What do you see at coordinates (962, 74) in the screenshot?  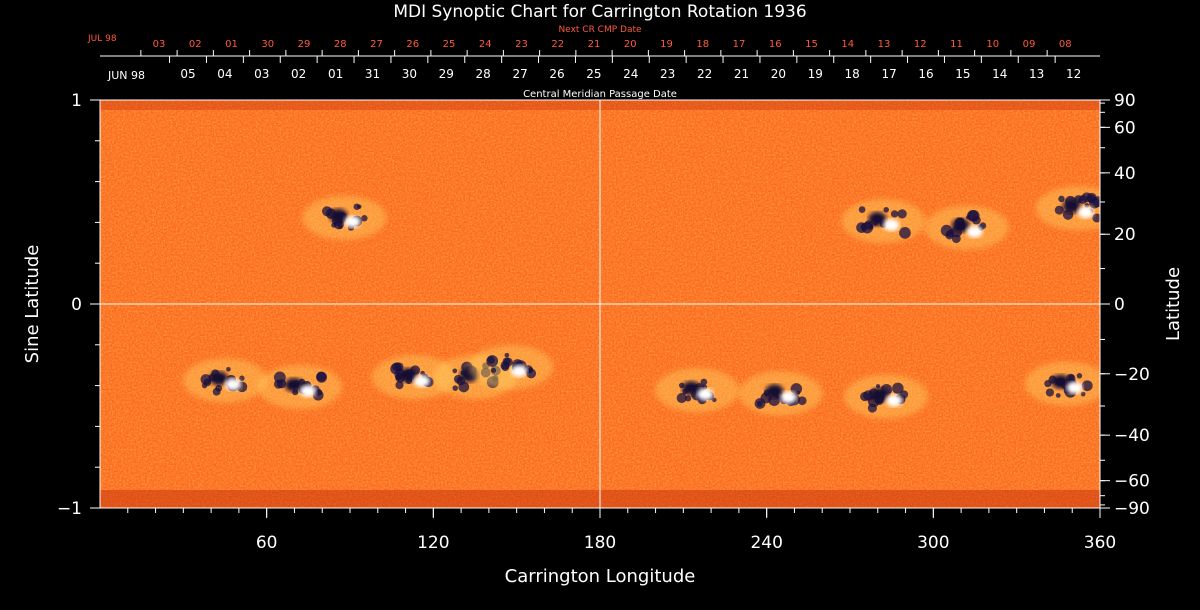 I see `mid-date-label: 15` at bounding box center [962, 74].